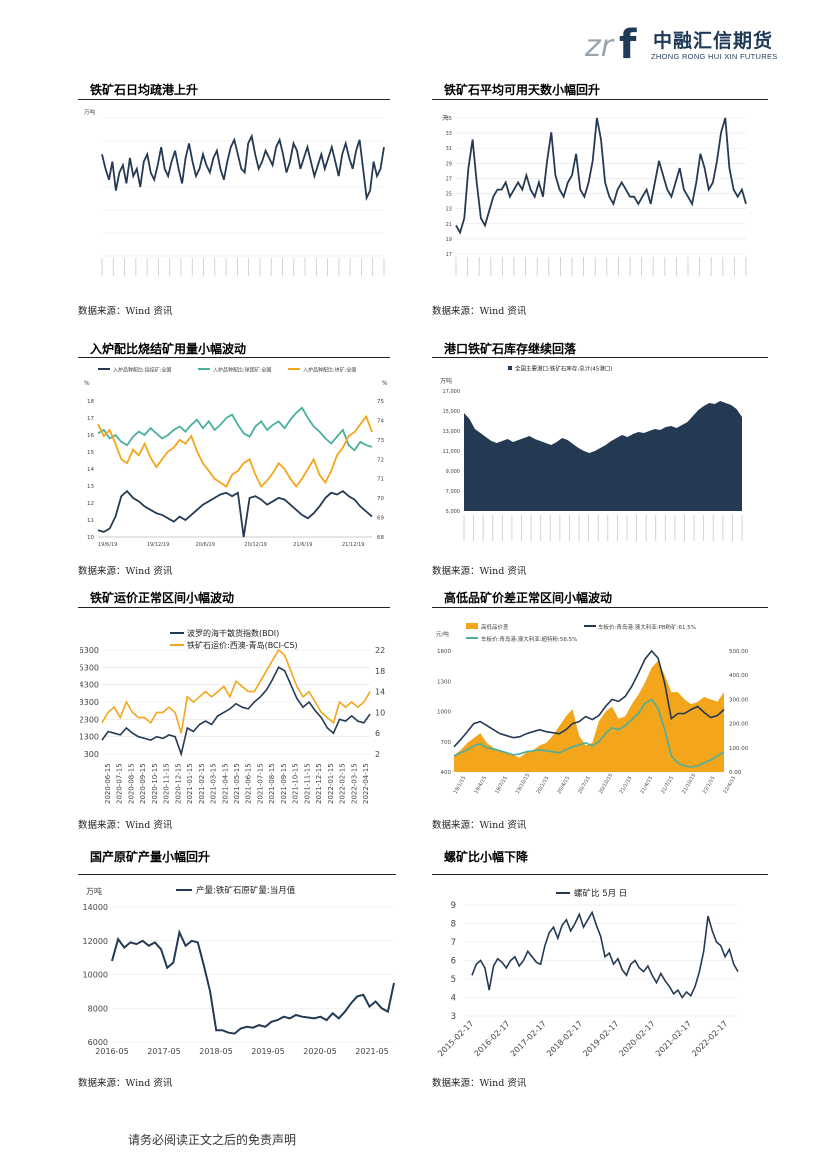 The width and height of the screenshot is (826, 1169). Describe the element at coordinates (343, 783) in the screenshot. I see `tick-label: 2022-02-15` at that location.